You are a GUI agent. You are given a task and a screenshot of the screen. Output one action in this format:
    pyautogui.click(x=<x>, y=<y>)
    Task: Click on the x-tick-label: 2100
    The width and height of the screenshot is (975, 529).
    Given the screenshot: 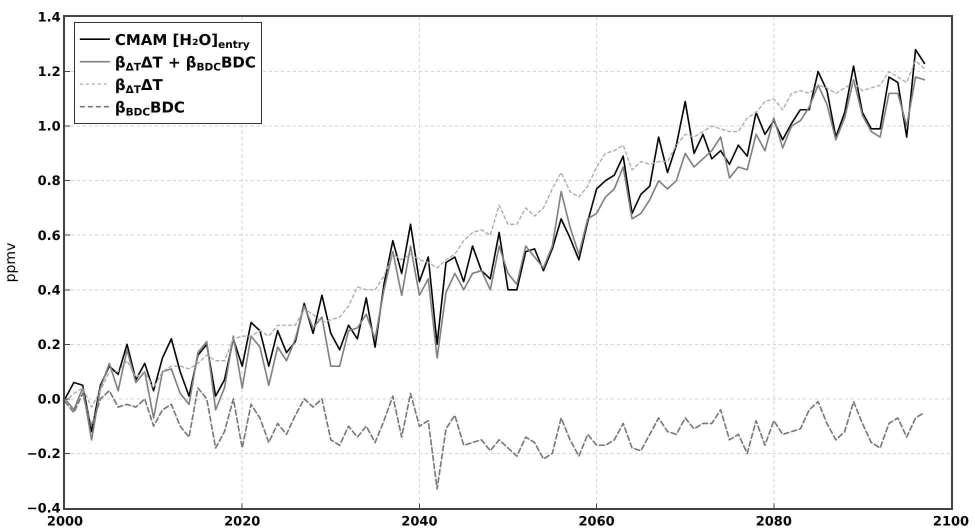 What is the action you would take?
    pyautogui.click(x=951, y=521)
    